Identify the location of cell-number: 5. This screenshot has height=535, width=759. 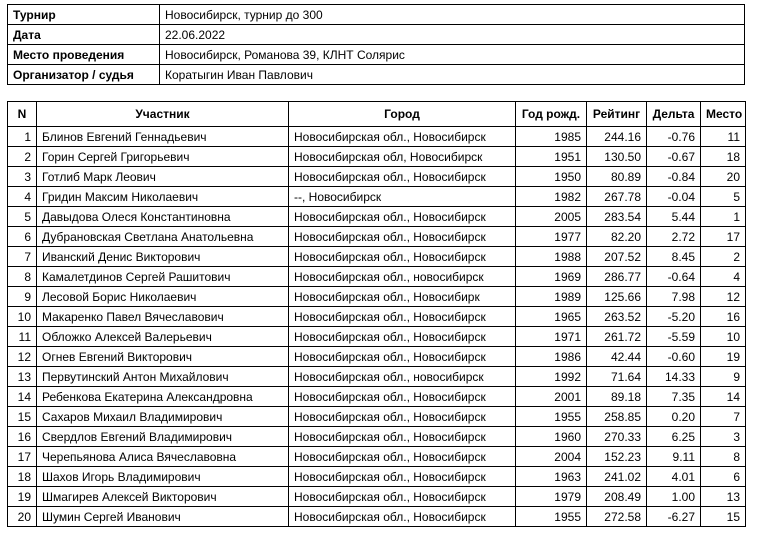
(22, 216).